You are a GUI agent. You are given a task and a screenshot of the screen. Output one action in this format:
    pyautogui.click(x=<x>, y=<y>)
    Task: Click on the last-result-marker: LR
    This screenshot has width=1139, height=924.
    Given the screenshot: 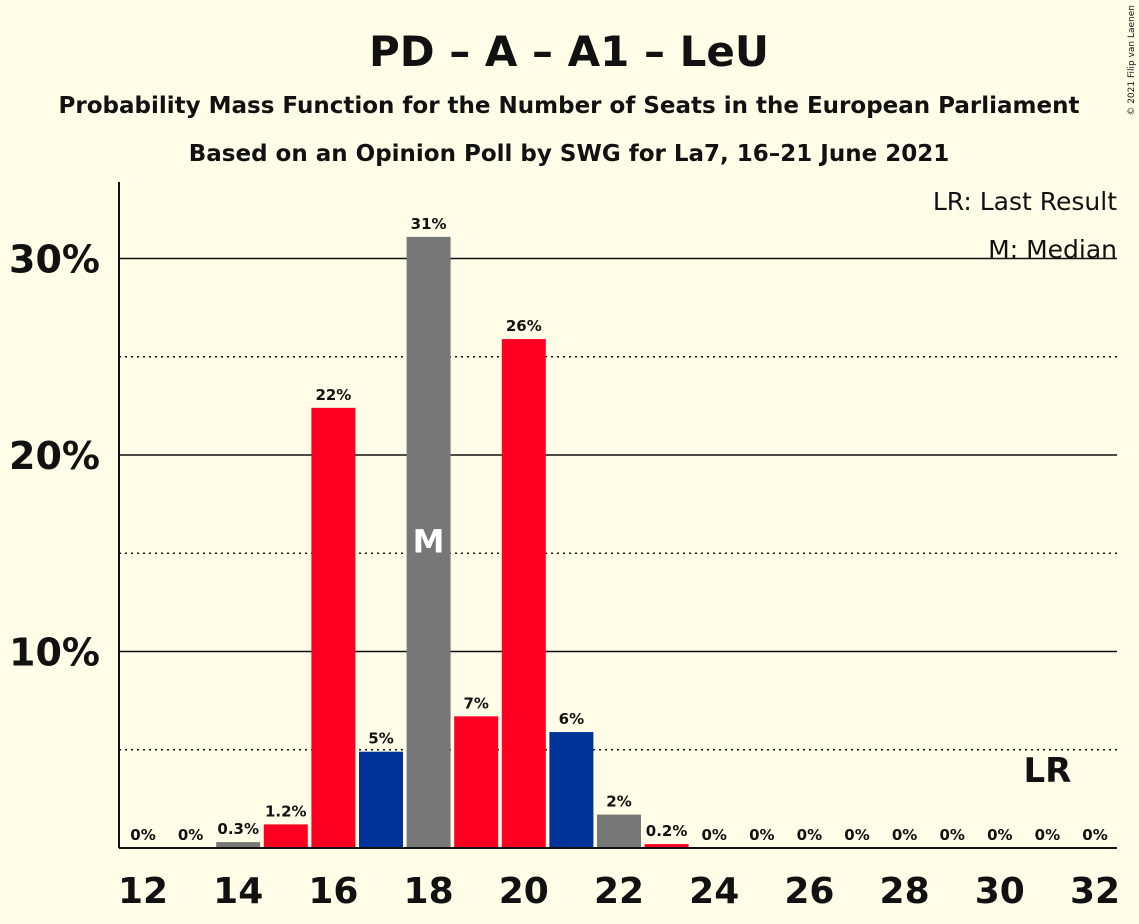 What is the action you would take?
    pyautogui.click(x=1047, y=771)
    